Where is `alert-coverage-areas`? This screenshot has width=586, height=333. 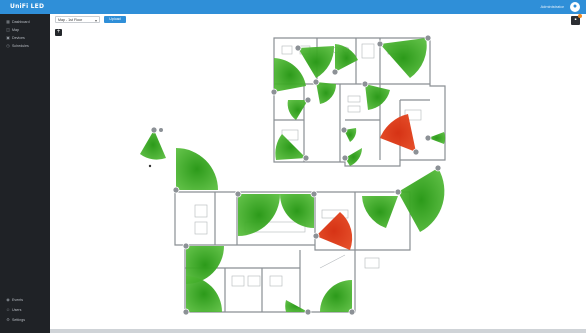 alert-coverage-areas is located at coordinates (366, 182).